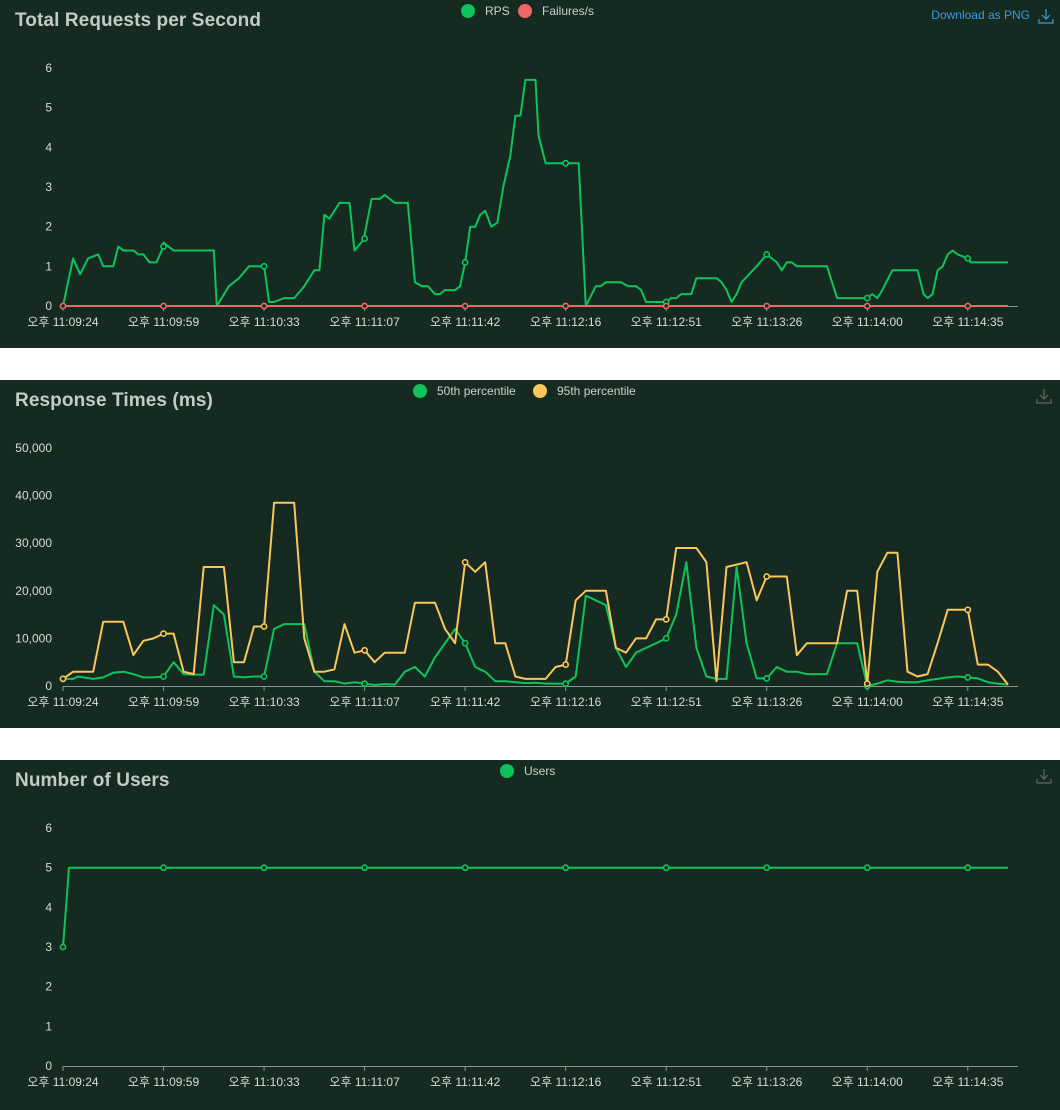 This screenshot has height=1110, width=1060. I want to click on x-tick-label: 오후 11:14:35, so click(968, 1082).